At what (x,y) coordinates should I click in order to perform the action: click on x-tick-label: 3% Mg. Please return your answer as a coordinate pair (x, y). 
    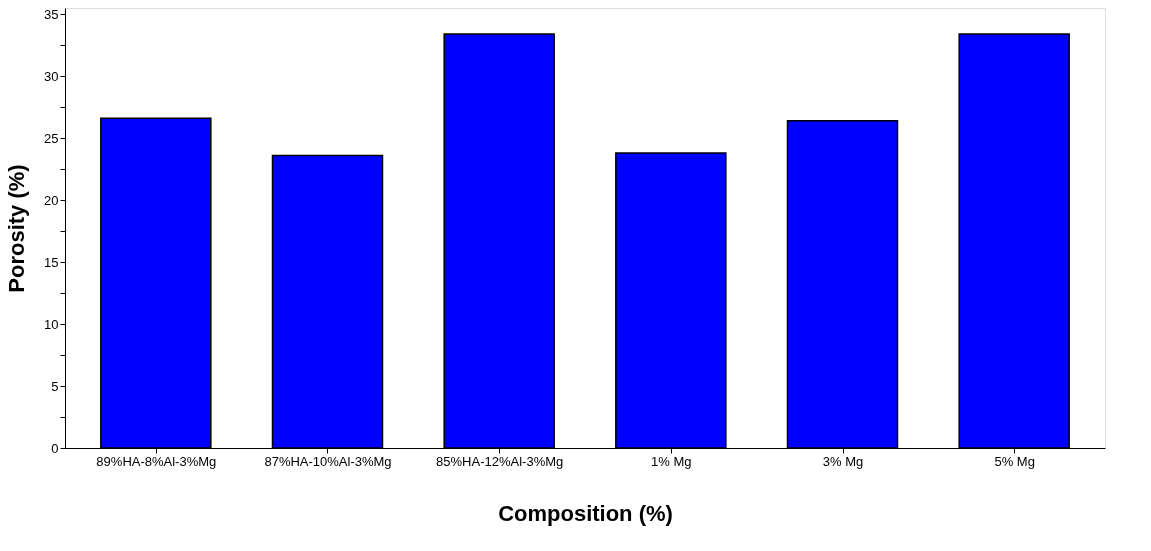
    Looking at the image, I should click on (843, 461).